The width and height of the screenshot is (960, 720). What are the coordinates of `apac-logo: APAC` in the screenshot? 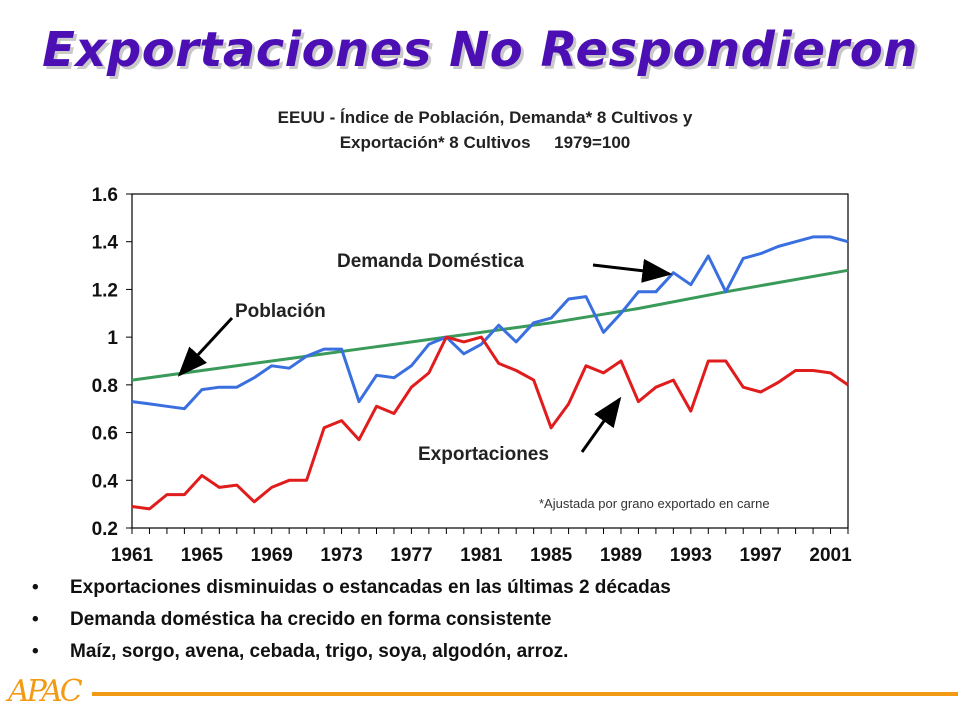 It's located at (45, 691).